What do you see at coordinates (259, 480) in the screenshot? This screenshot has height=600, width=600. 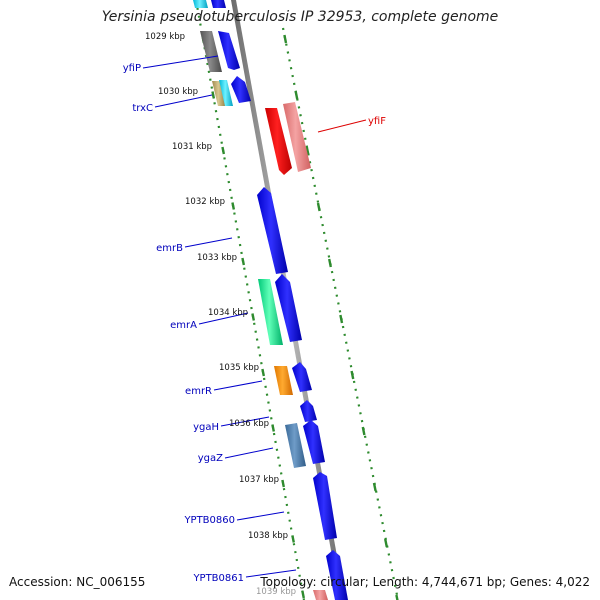 I see `tick-label: 1037 kbp` at bounding box center [259, 480].